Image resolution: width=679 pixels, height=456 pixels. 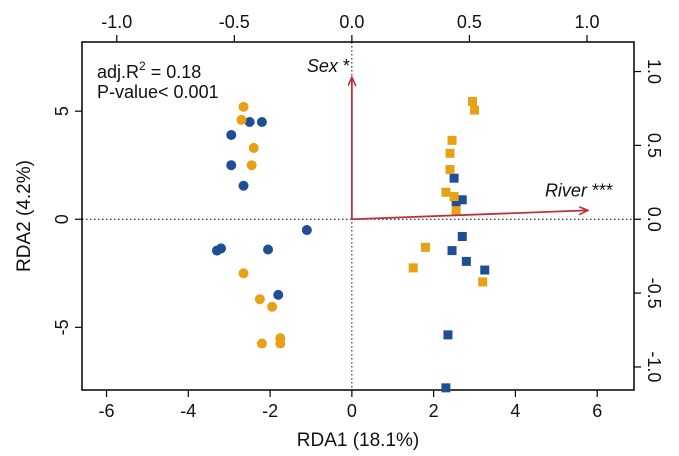 What do you see at coordinates (654, 71) in the screenshot?
I see `right-tick-label: 1.0` at bounding box center [654, 71].